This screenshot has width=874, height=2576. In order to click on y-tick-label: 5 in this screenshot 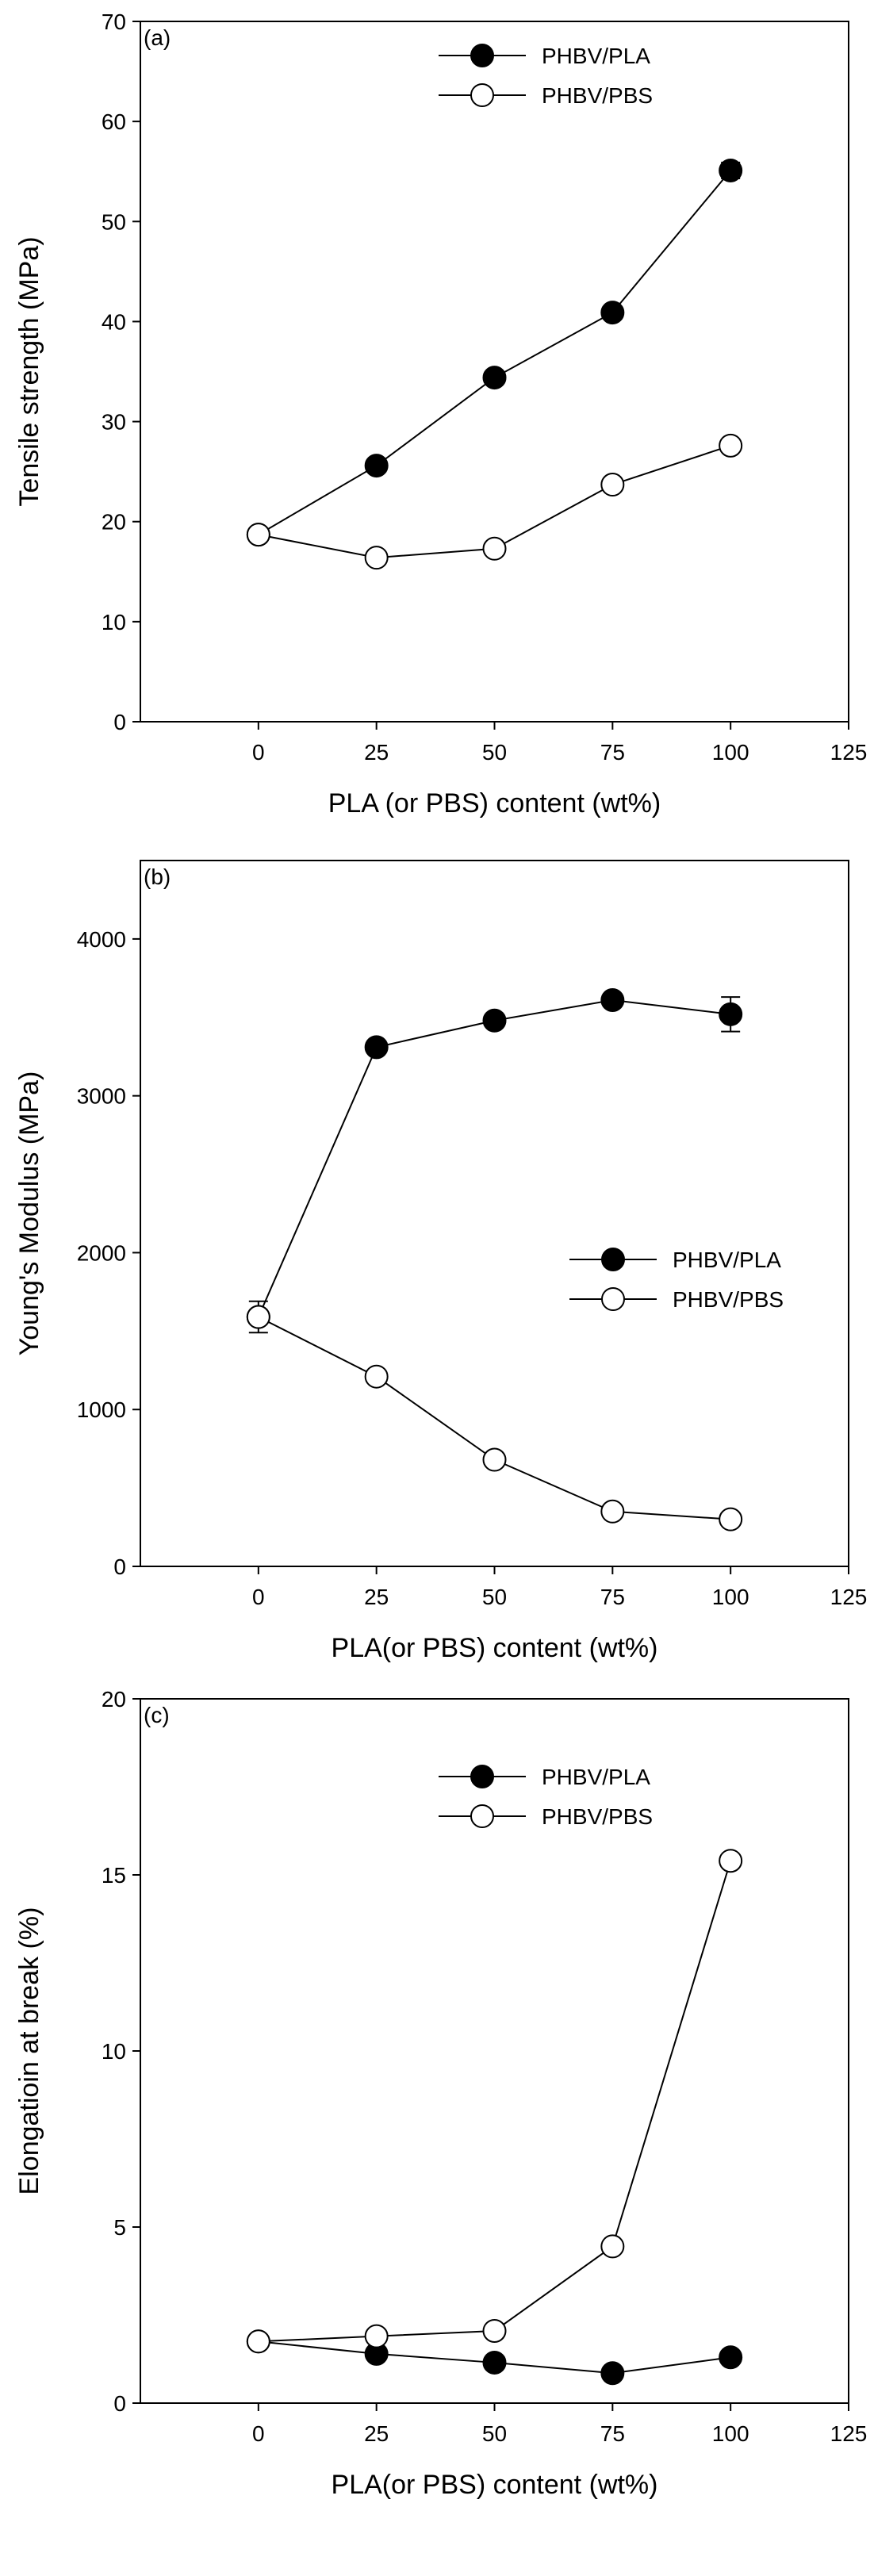, I will do `click(120, 2227)`.